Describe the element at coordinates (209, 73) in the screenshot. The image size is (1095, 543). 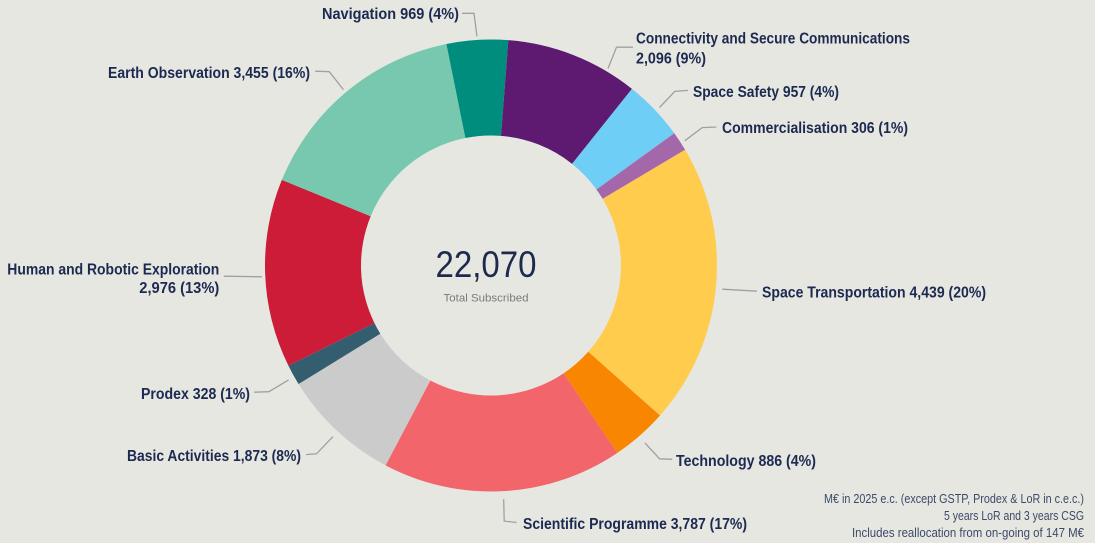
I see `svg-text: Earth Observation 3,455 (16%)` at that location.